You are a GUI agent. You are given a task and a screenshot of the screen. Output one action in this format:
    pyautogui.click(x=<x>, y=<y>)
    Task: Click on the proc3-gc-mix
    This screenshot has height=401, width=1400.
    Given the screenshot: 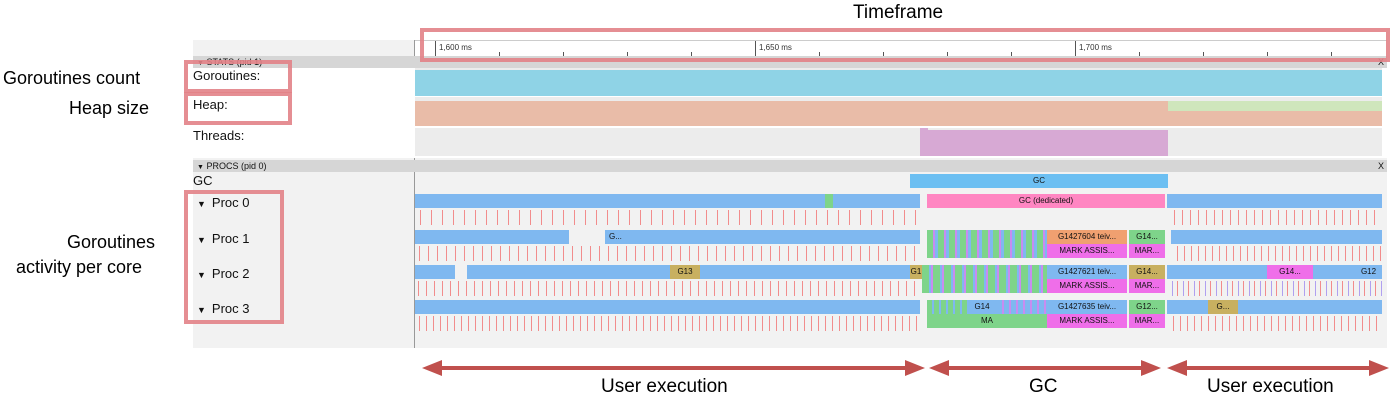 What is the action you would take?
    pyautogui.click(x=947, y=307)
    